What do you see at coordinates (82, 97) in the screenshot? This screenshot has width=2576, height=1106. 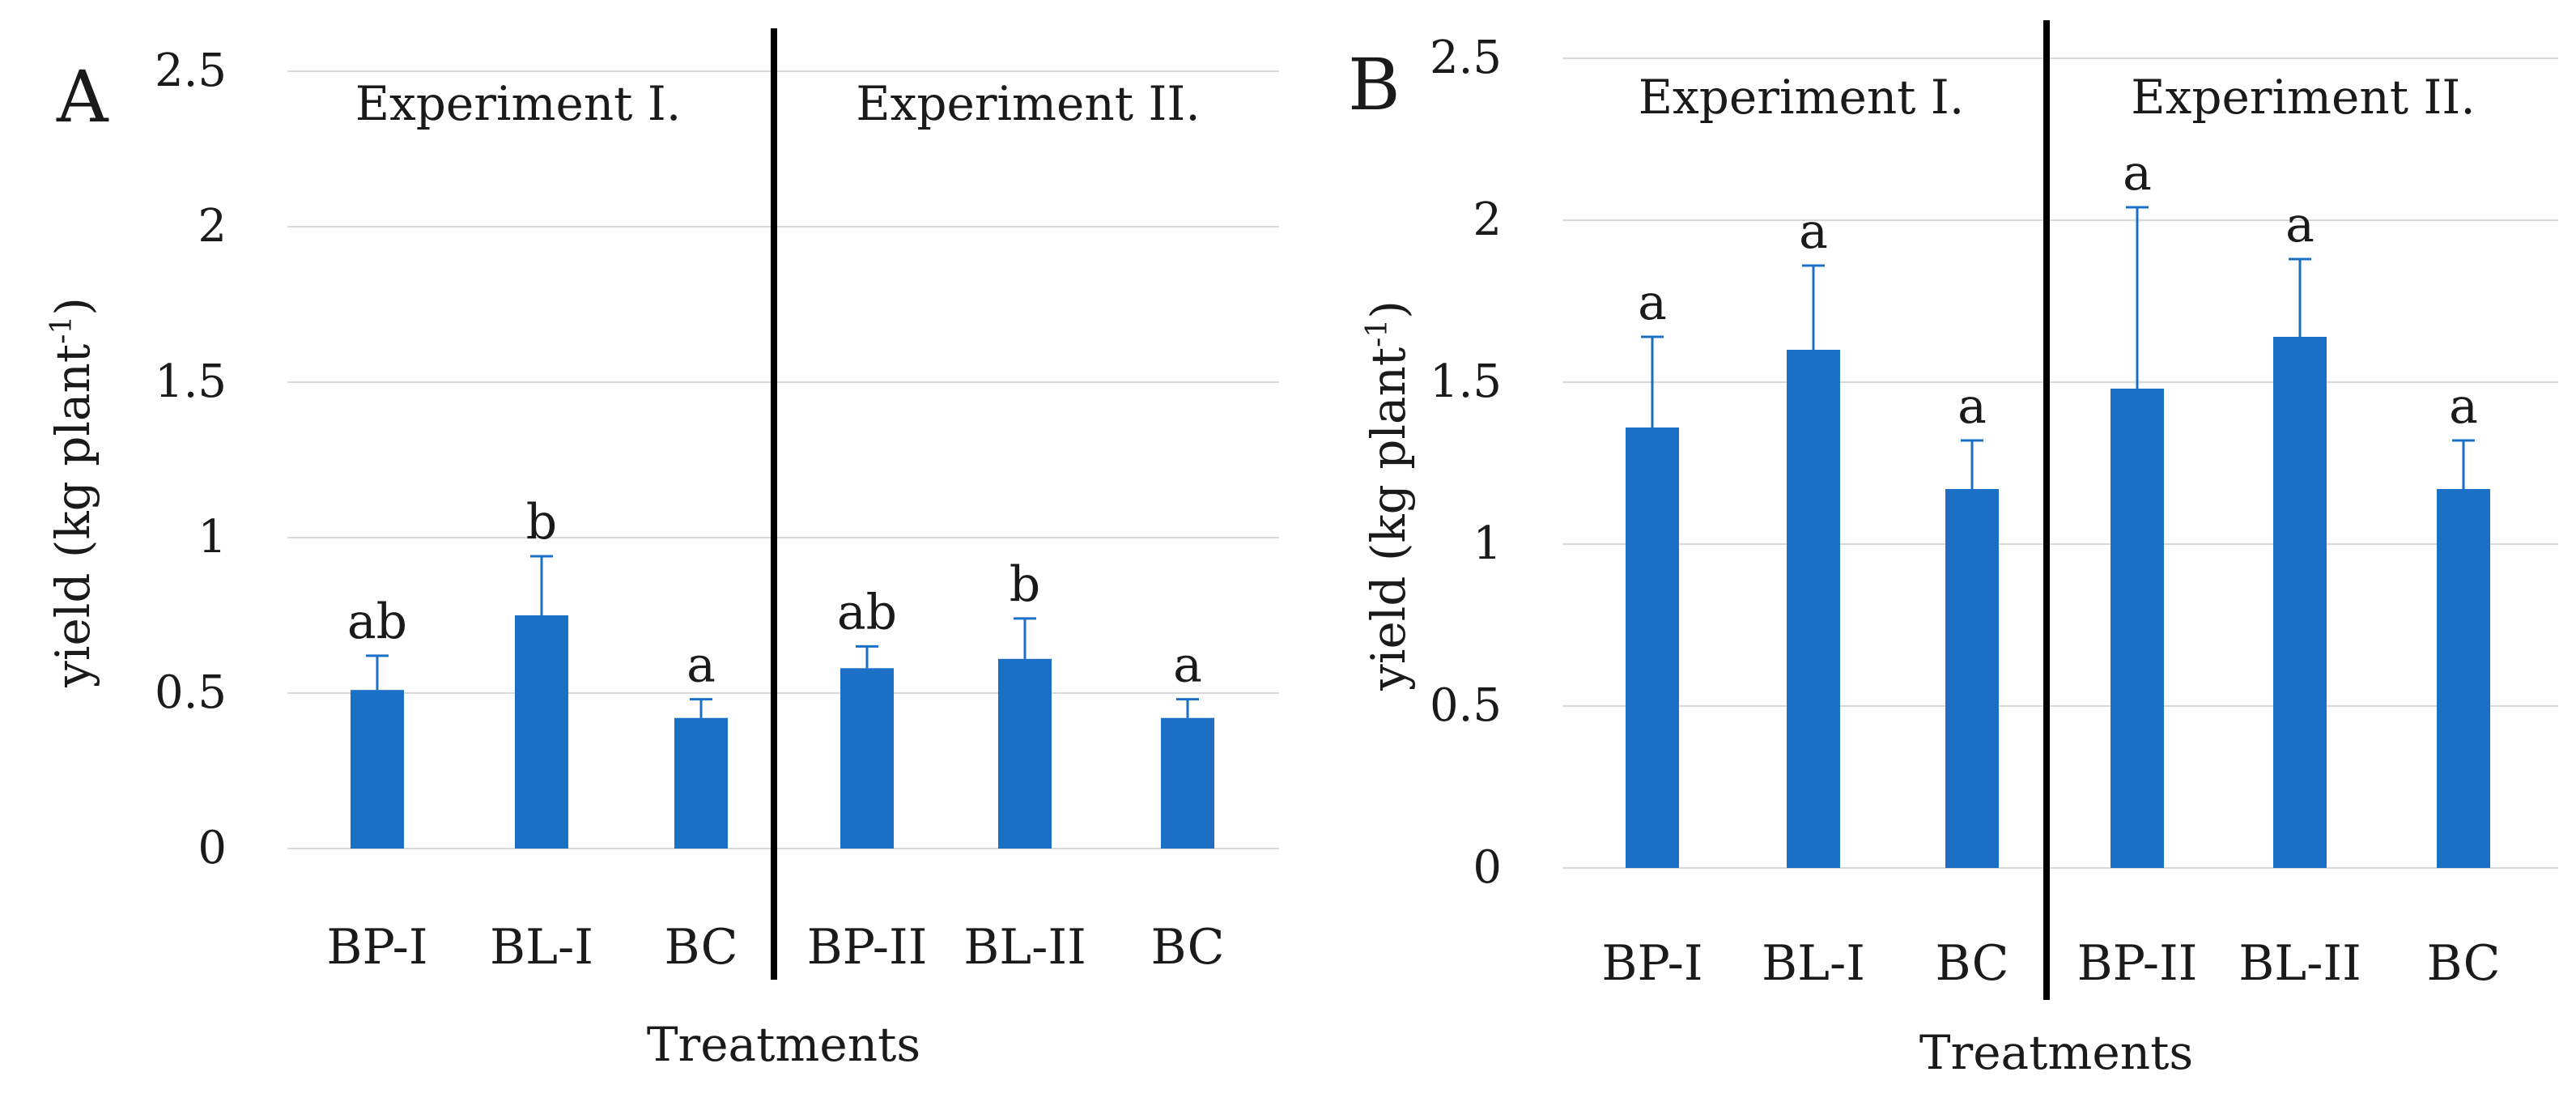 I see `panel-letter: A` at bounding box center [82, 97].